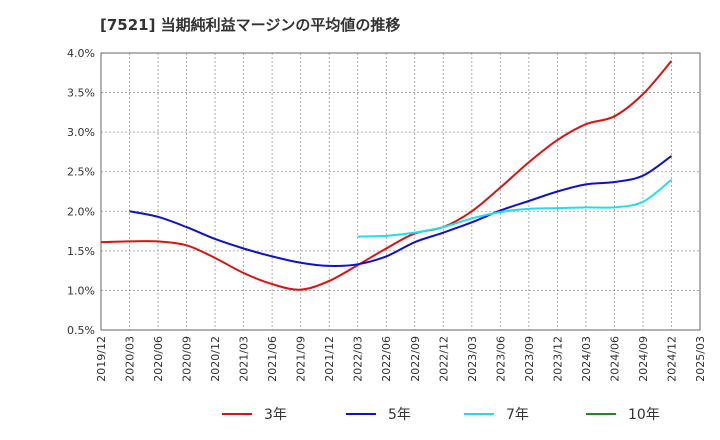 The height and width of the screenshot is (440, 720). I want to click on legend-label: 5年, so click(399, 415).